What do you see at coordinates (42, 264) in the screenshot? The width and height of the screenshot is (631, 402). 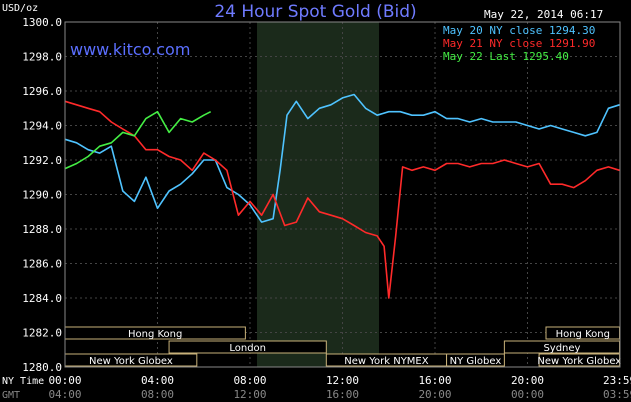 I see `y-tick-label: 1286.0` at bounding box center [42, 264].